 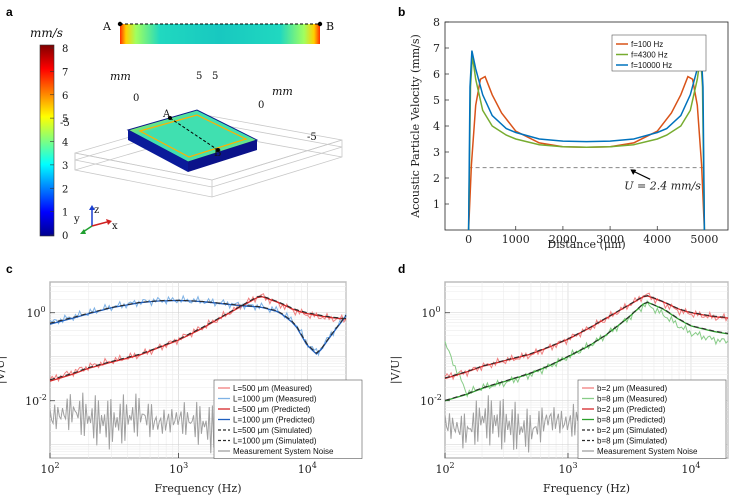 What do you see at coordinates (199, 76) in the screenshot?
I see `tick-5-left: 5` at bounding box center [199, 76].